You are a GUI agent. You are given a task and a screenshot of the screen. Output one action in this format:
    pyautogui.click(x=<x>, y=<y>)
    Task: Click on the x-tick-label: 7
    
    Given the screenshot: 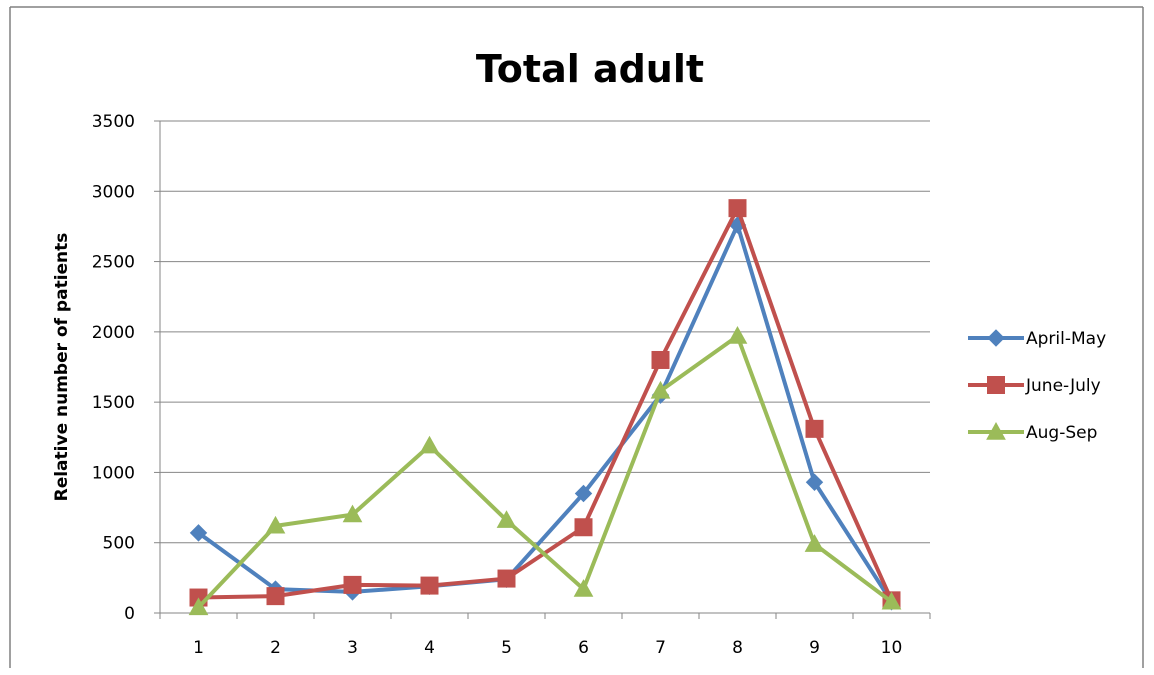 What is the action you would take?
    pyautogui.click(x=660, y=648)
    